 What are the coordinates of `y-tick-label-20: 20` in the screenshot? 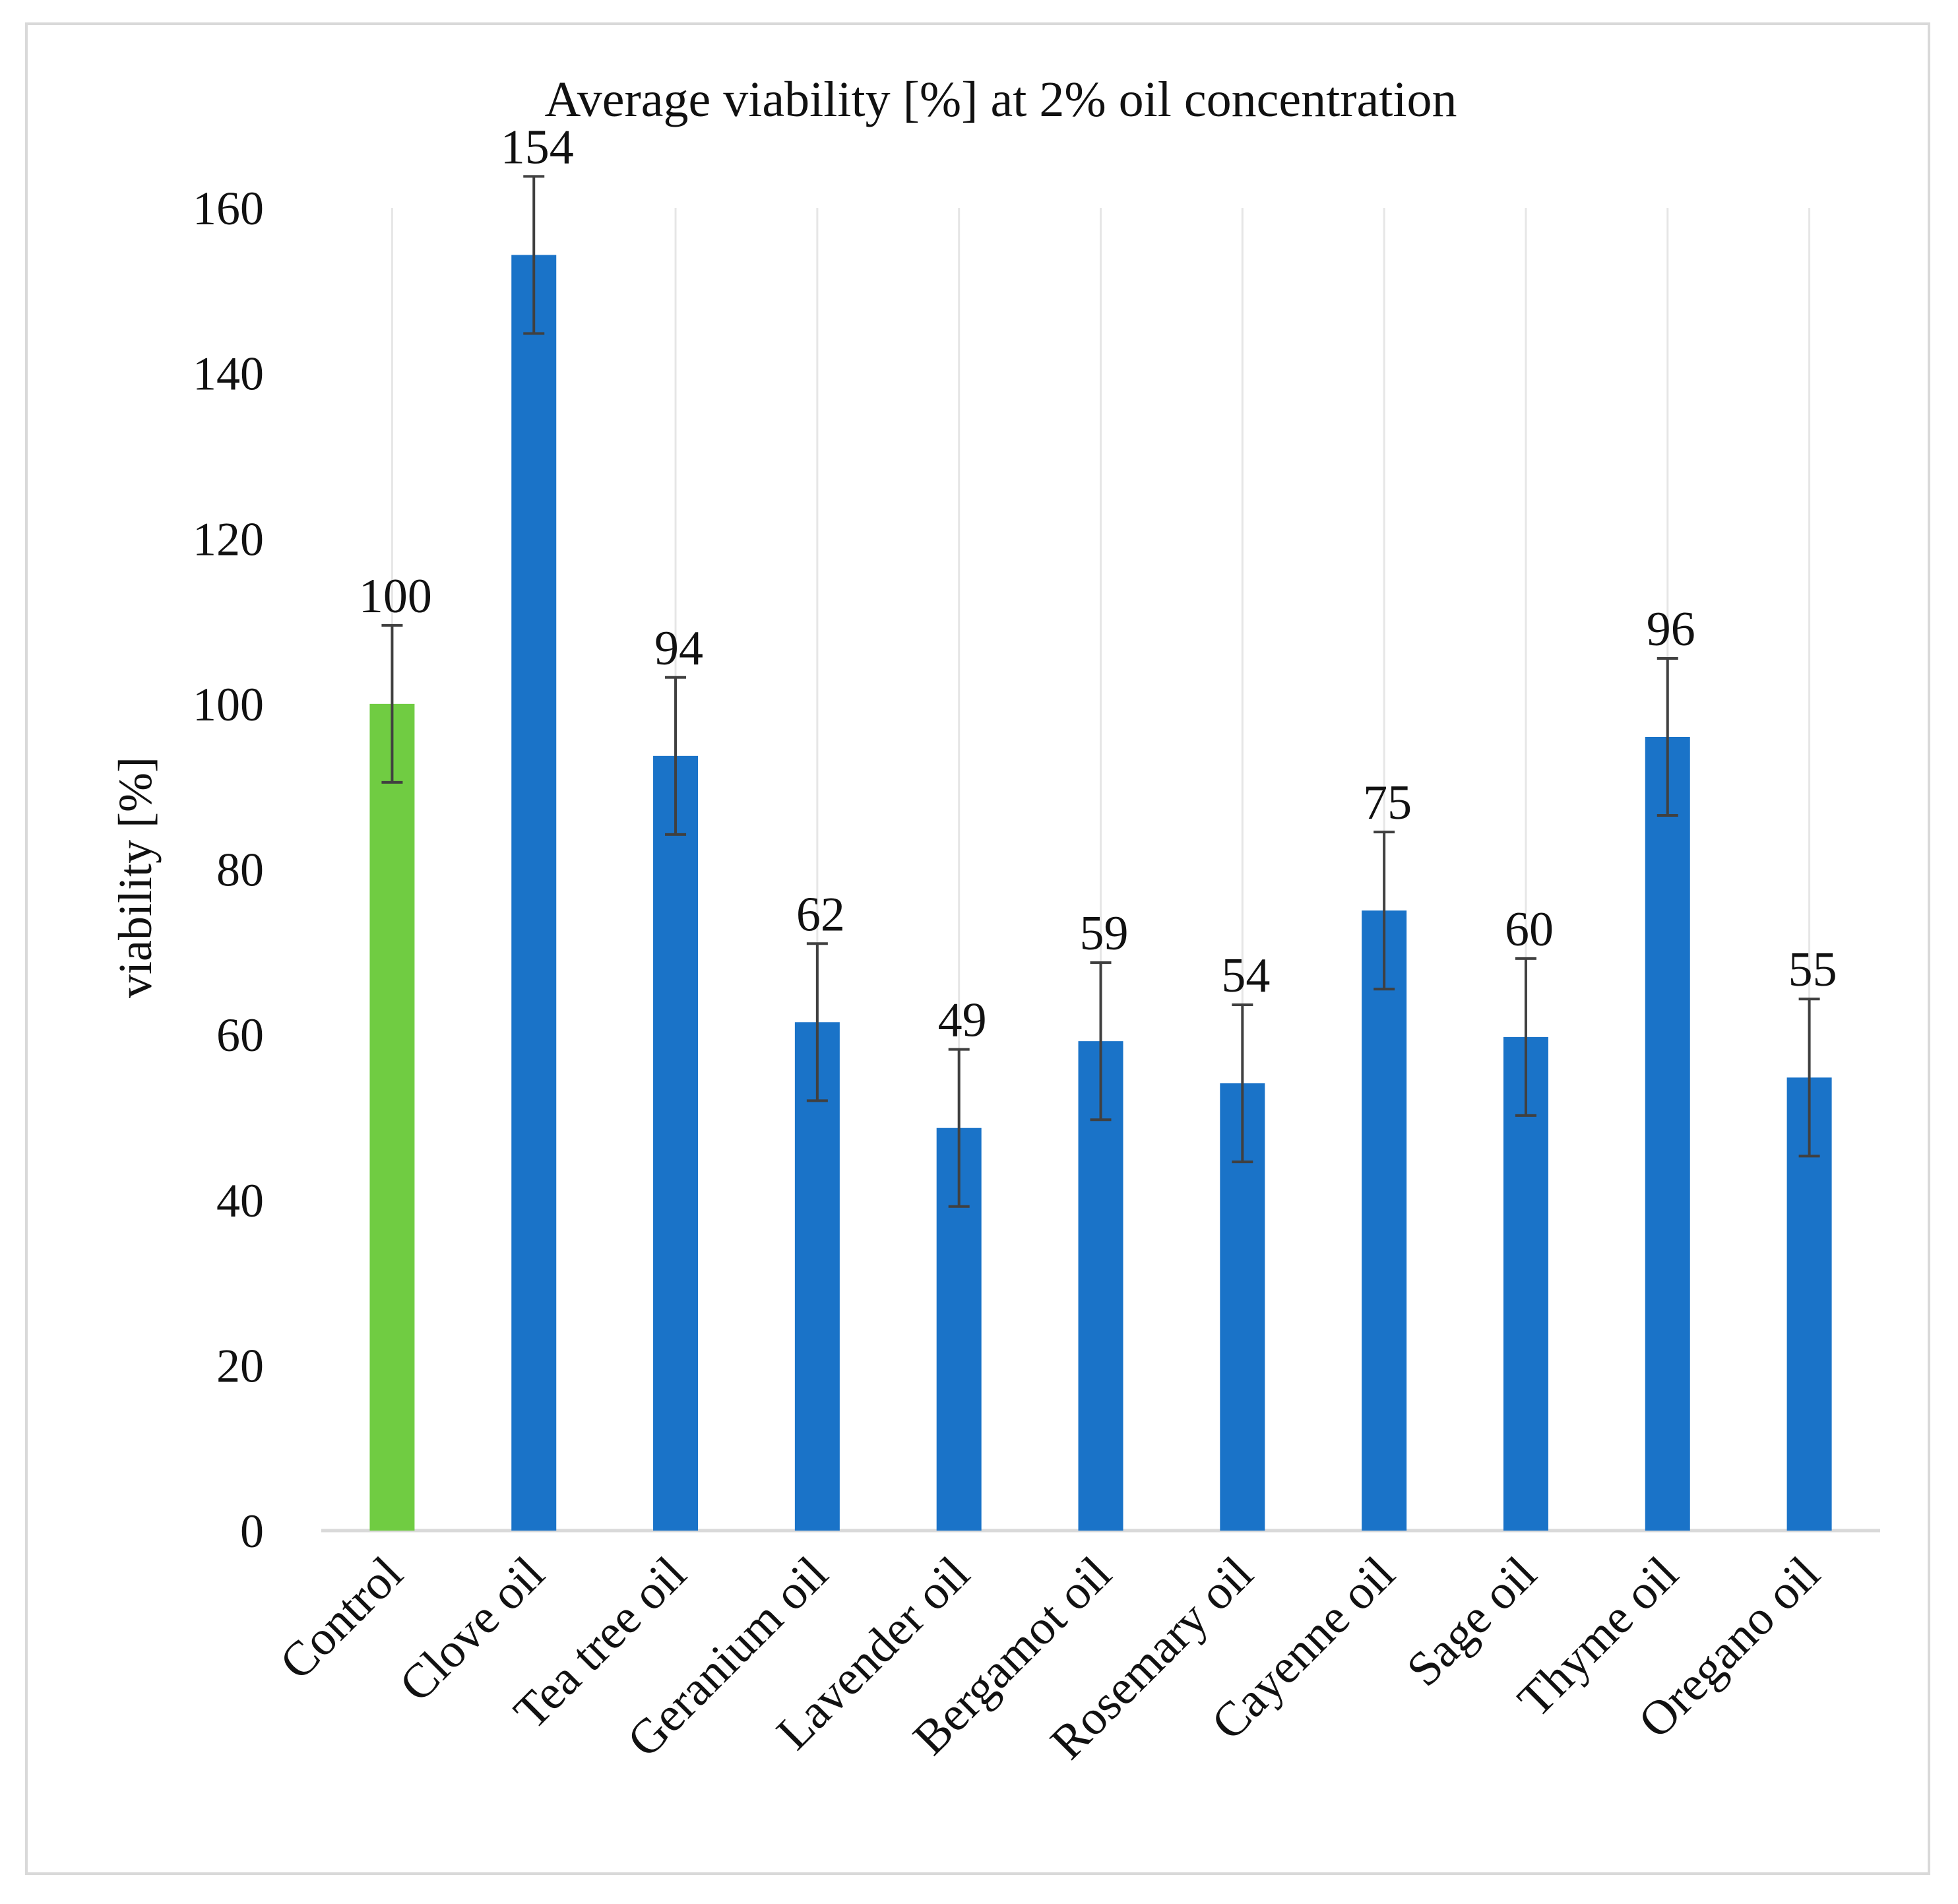 It's located at (240, 1365).